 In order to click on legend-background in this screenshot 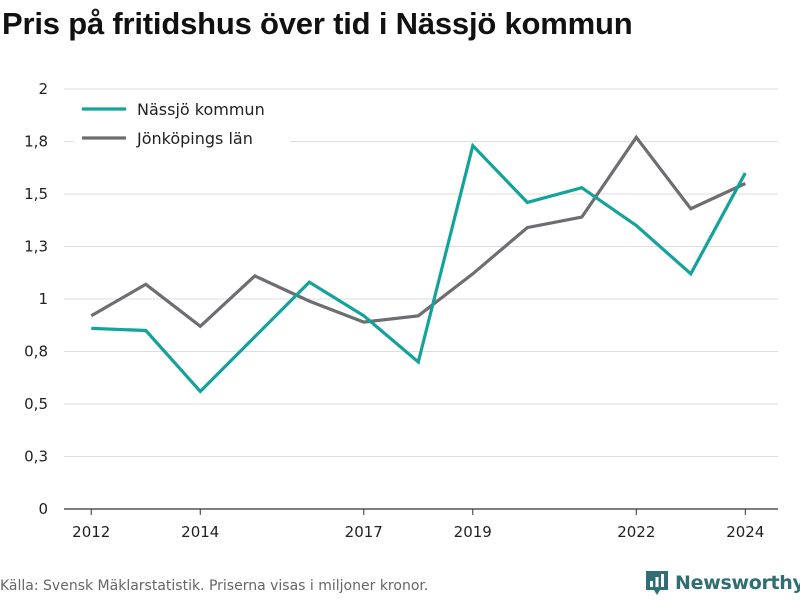, I will do `click(182, 123)`.